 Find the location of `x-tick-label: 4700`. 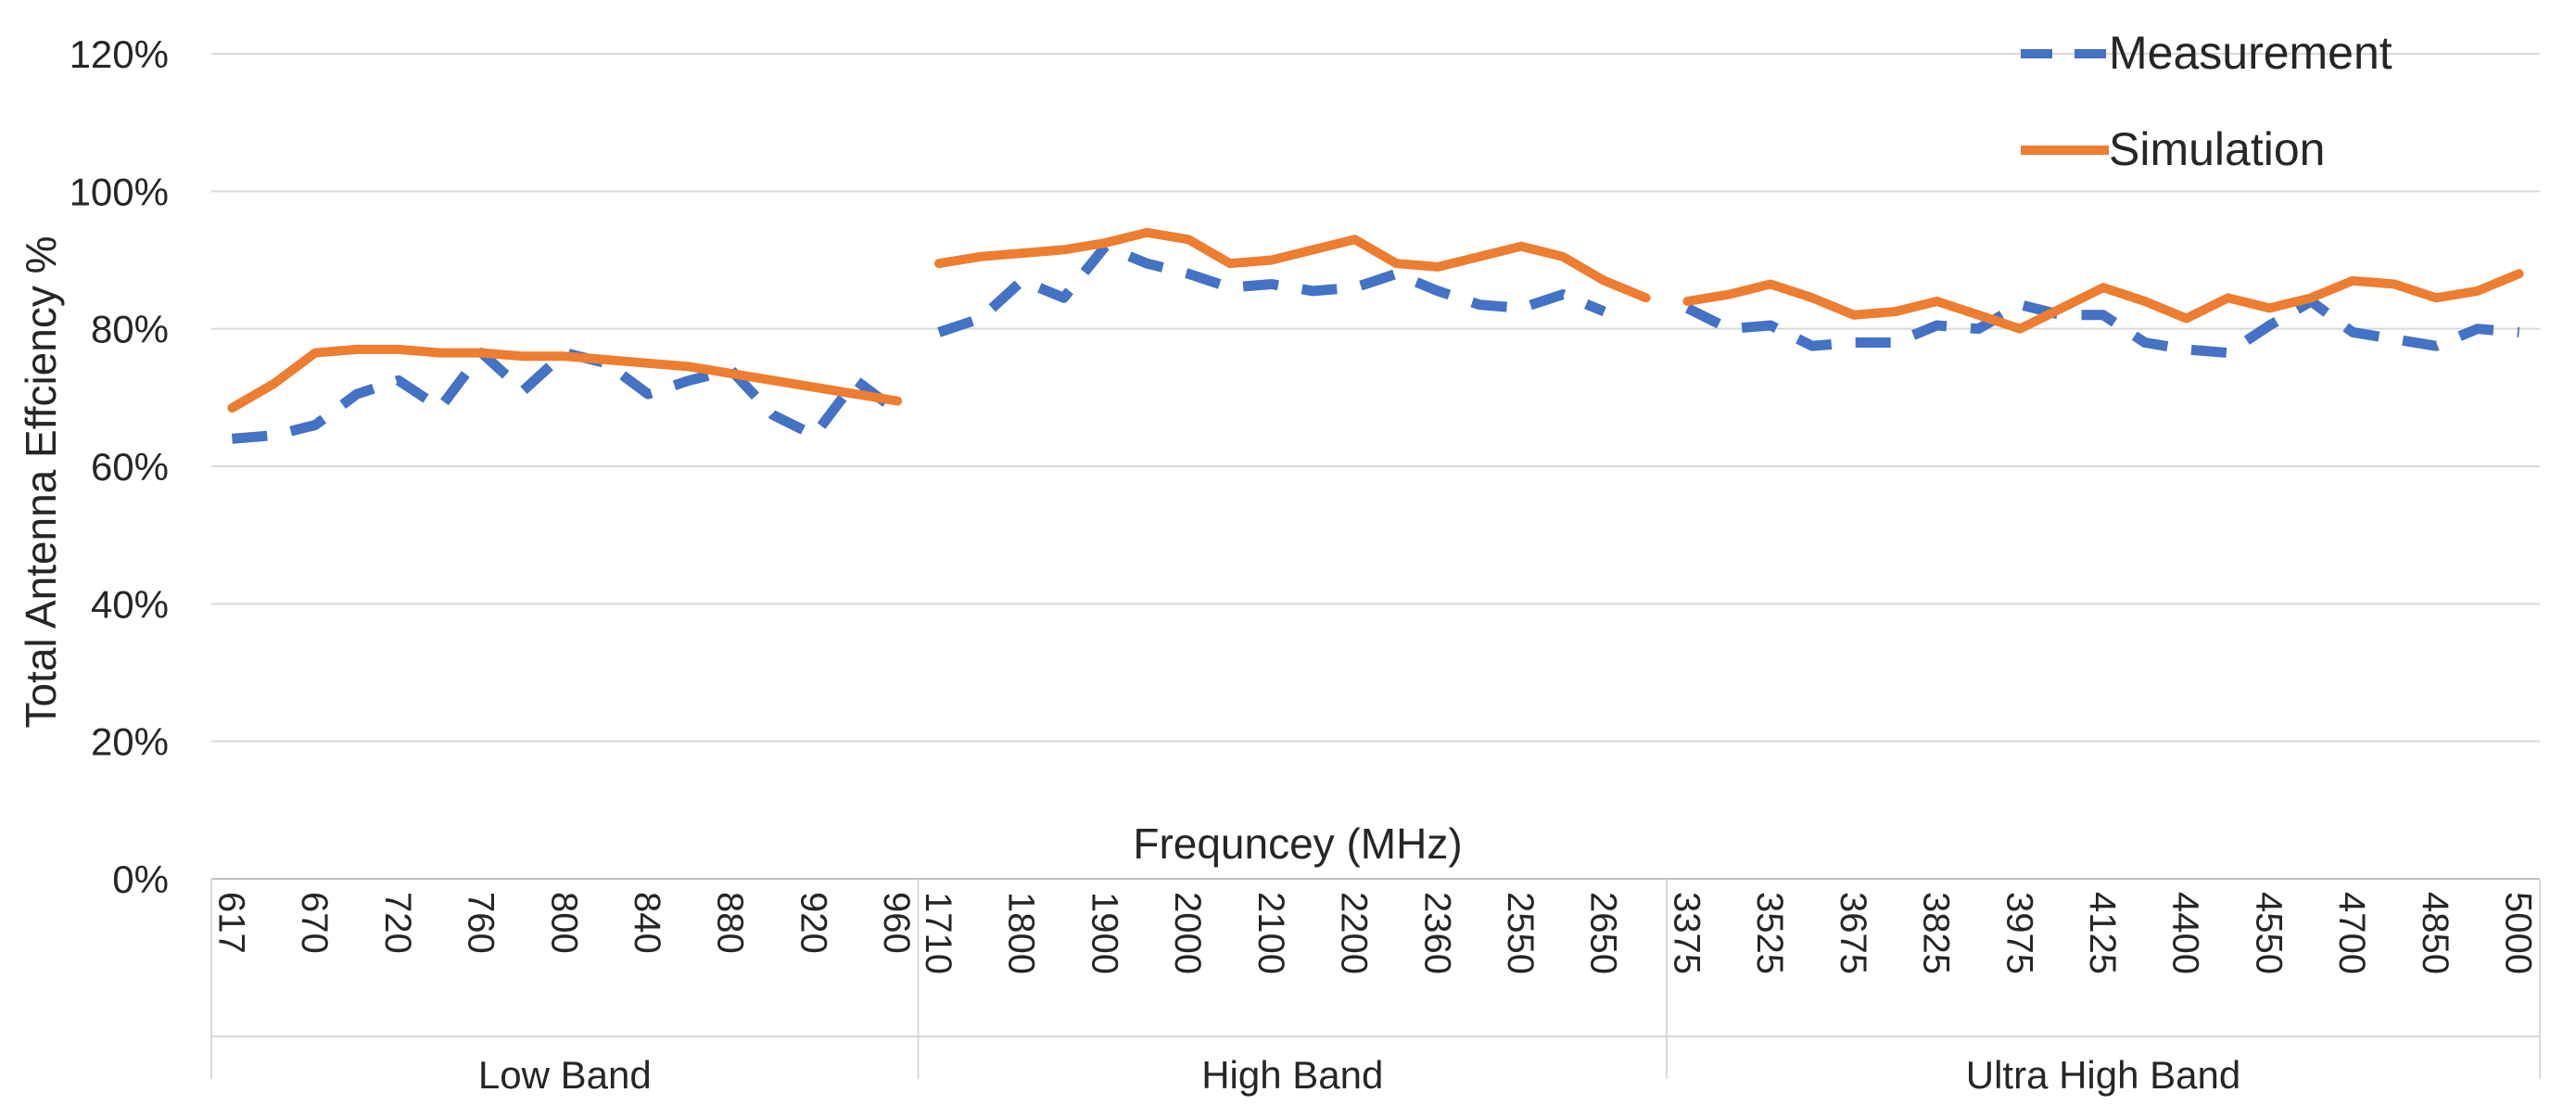

x-tick-label: 4700 is located at coordinates (2351, 933).